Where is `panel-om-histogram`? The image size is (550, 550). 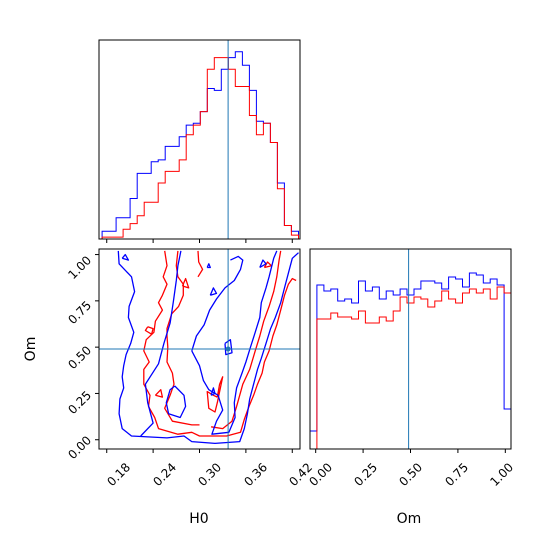
panel-om-histogram is located at coordinates (410, 350).